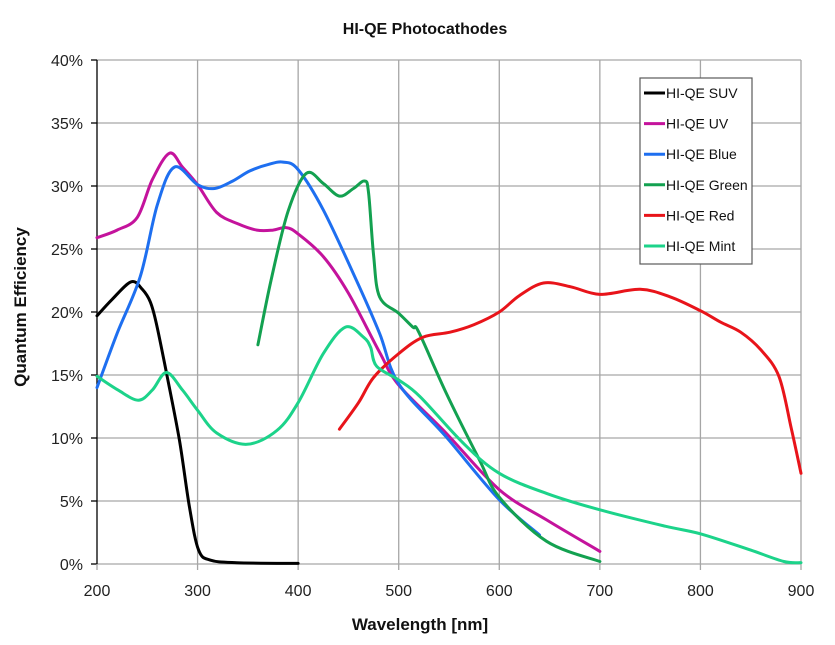  What do you see at coordinates (697, 124) in the screenshot?
I see `legend-label: HI-QE UV` at bounding box center [697, 124].